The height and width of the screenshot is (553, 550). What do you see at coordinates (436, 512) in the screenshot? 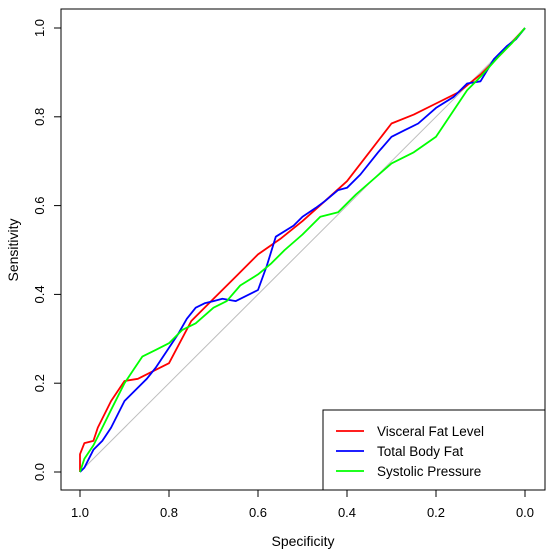
I see `x-tick-label: 0.2` at bounding box center [436, 512].